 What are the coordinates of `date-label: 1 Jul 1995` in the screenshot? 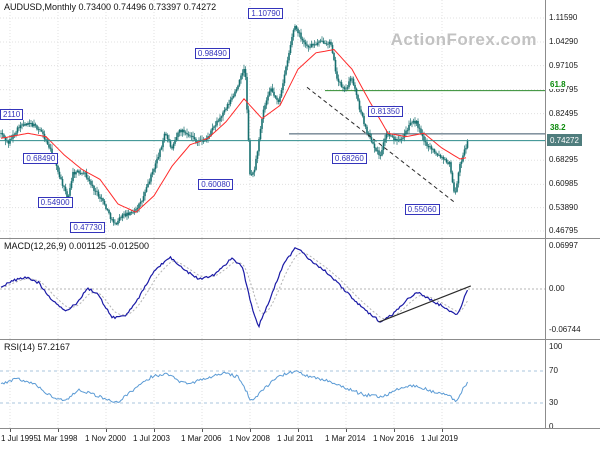 It's located at (19, 438).